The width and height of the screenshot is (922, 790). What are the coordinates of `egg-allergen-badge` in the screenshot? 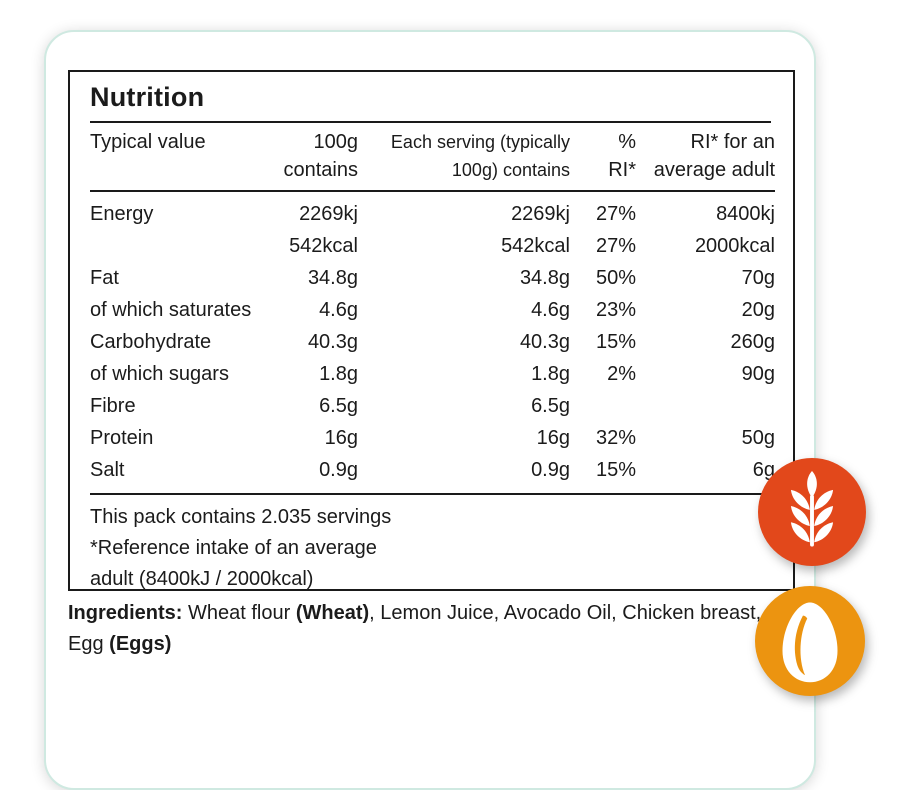 It's located at (810, 641).